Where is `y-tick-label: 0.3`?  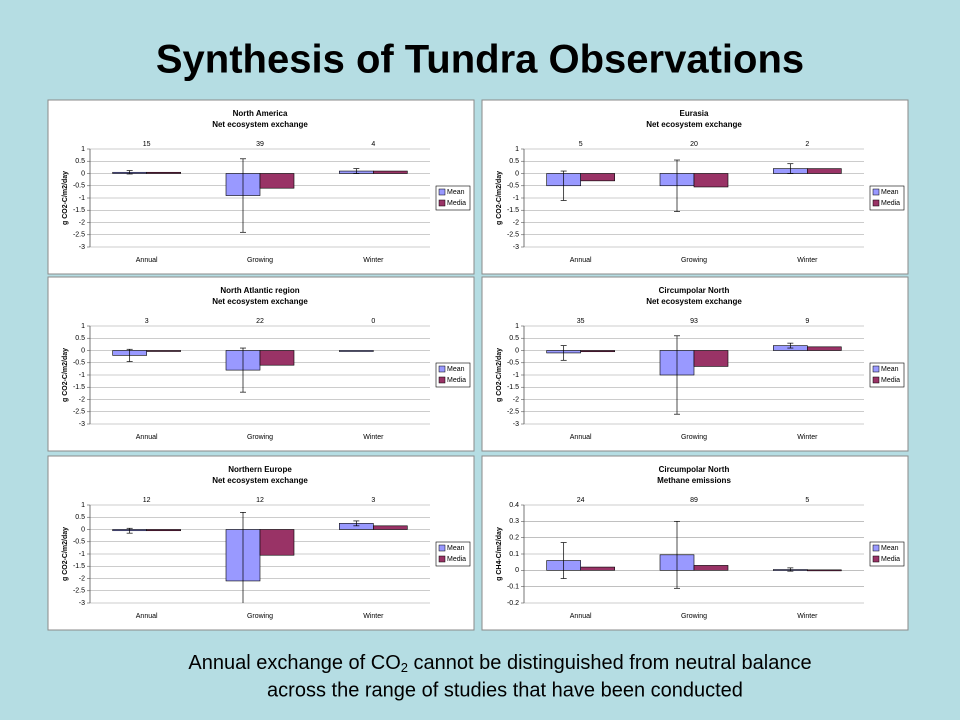
y-tick-label: 0.3 is located at coordinates (514, 521).